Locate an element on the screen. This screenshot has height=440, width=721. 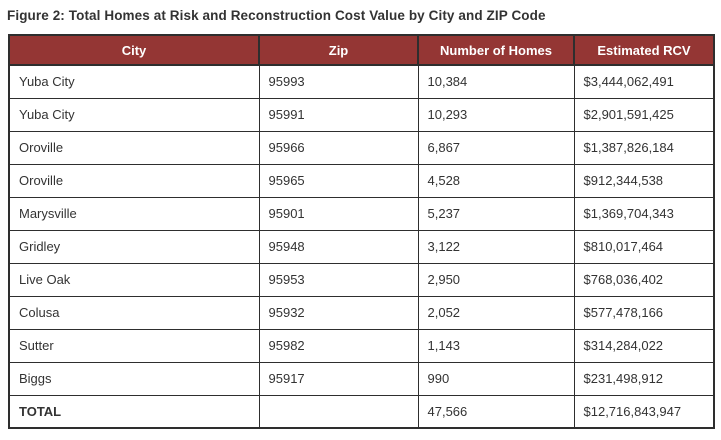
table-row: Live Oak 95953 2,950 $768,036,402 is located at coordinates (361, 279).